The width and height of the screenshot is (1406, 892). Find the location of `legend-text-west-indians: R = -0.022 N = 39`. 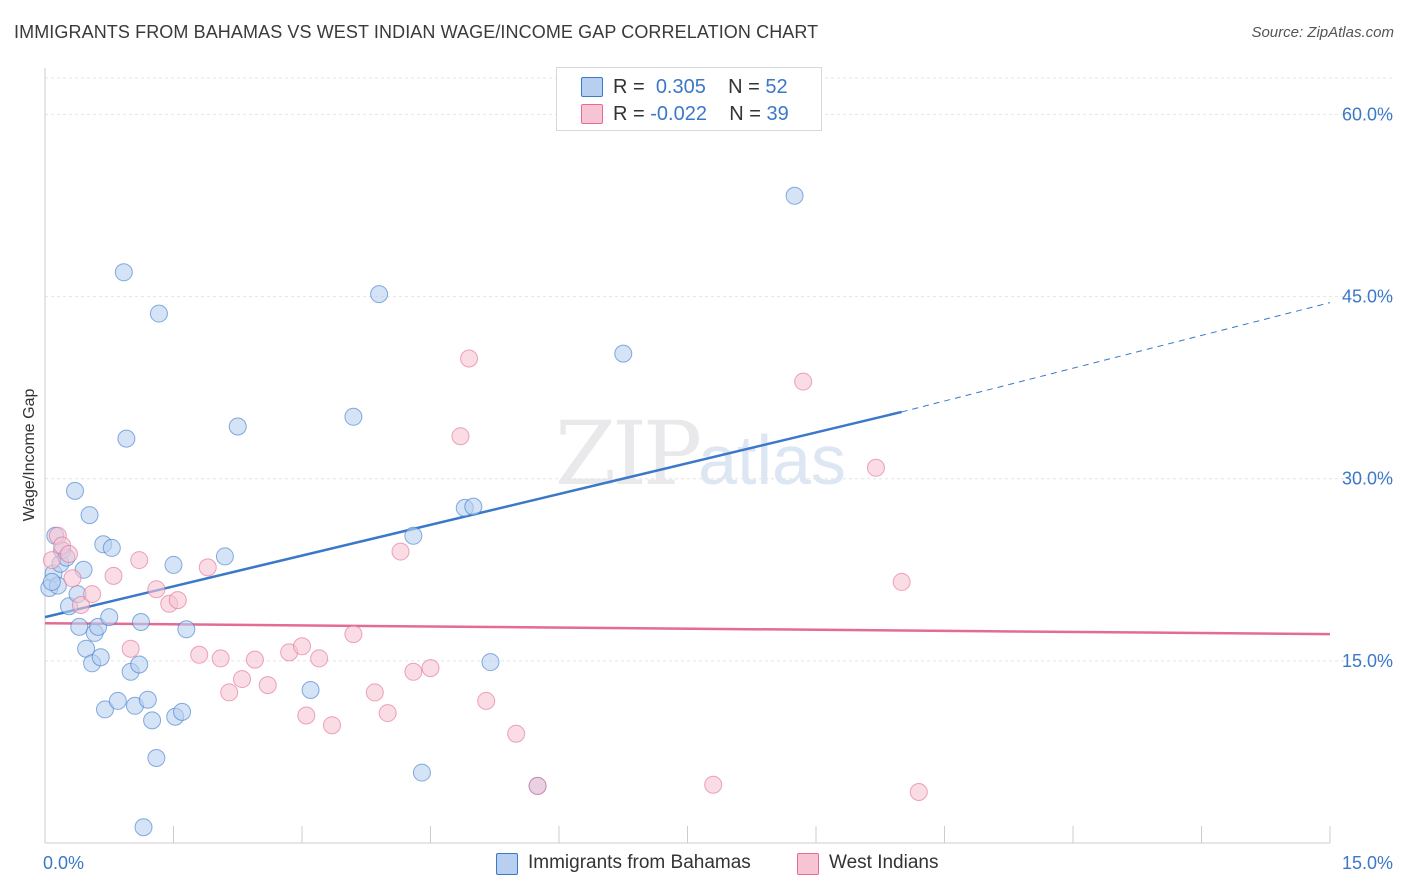

legend-text-west-indians: R = -0.022 N = 39 is located at coordinates (701, 114).